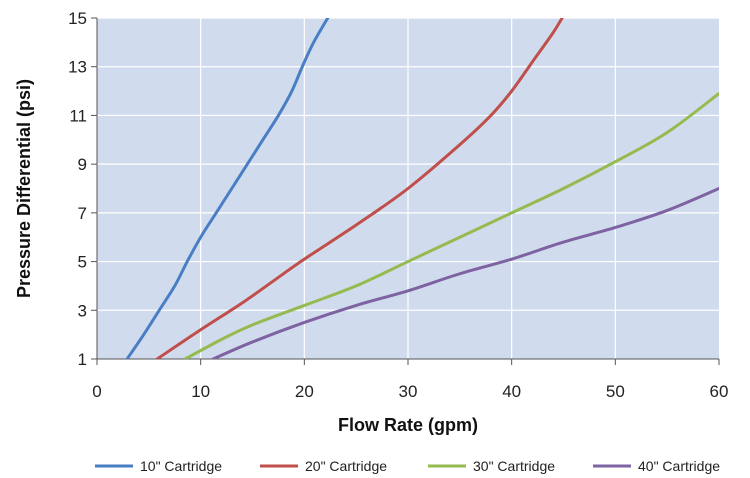 Image resolution: width=750 pixels, height=478 pixels. I want to click on x-tick-labels: 0 10 20 30 40 50 60, so click(410, 380).